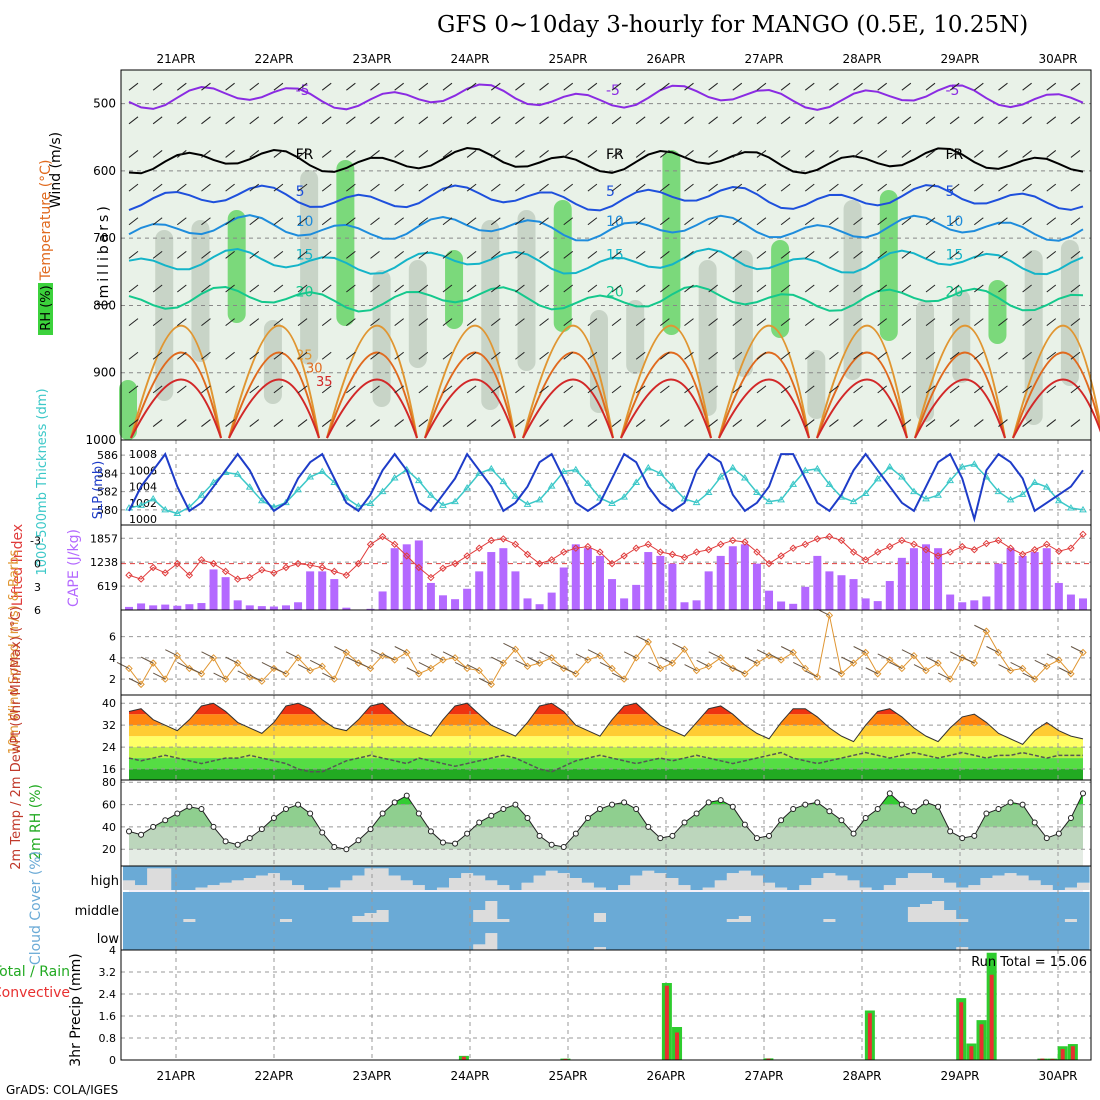  Describe the element at coordinates (606, 731) in the screenshot. I see `temp-band` at that location.